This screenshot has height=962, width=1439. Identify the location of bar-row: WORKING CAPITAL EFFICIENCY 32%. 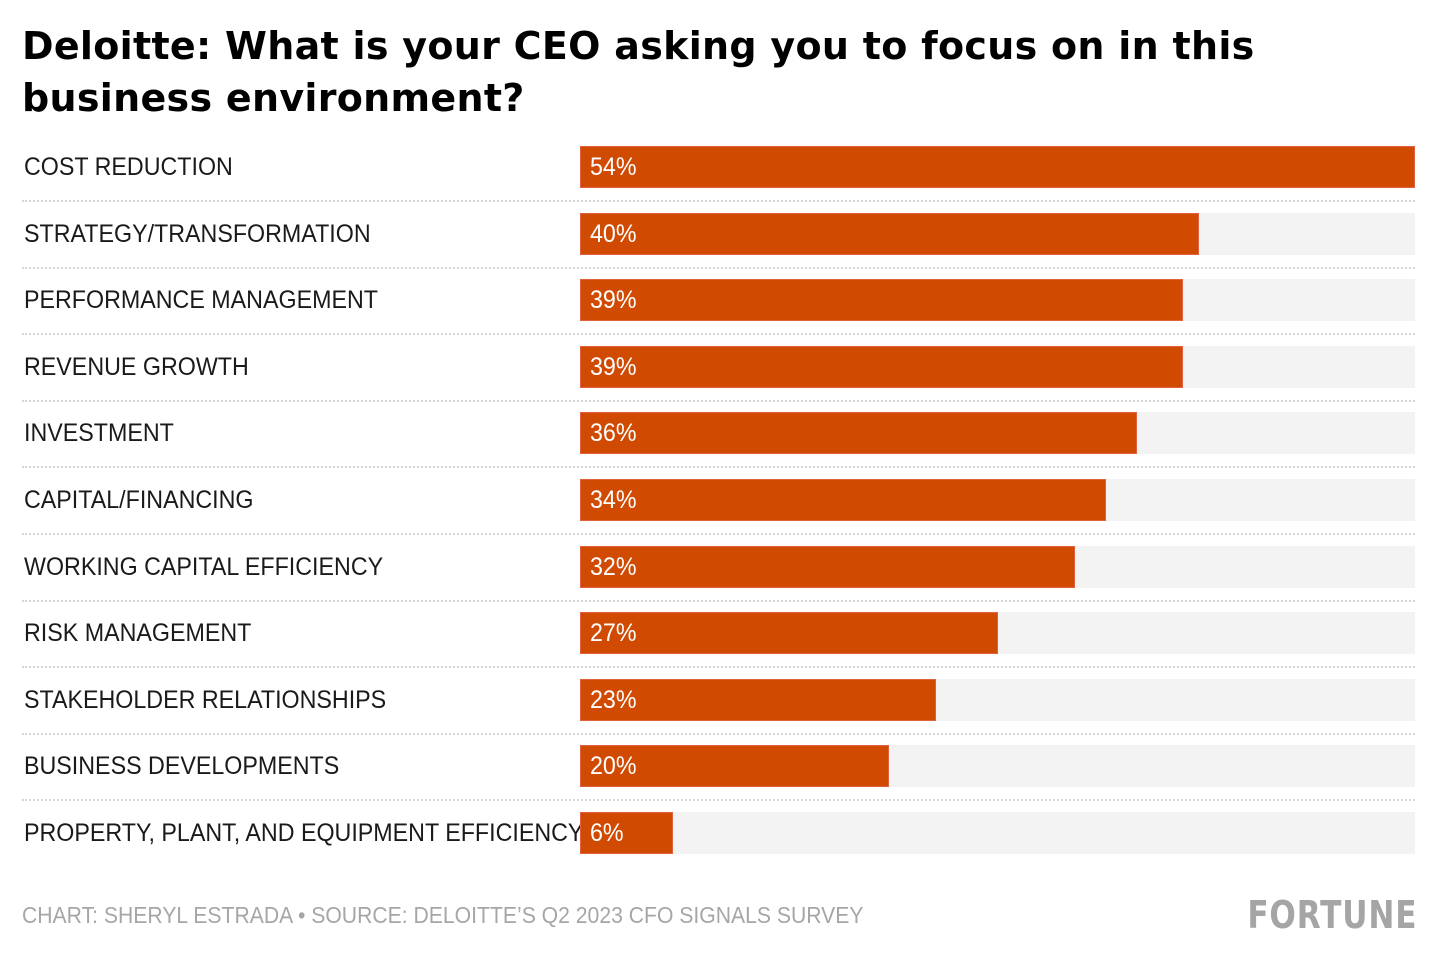
(719, 566).